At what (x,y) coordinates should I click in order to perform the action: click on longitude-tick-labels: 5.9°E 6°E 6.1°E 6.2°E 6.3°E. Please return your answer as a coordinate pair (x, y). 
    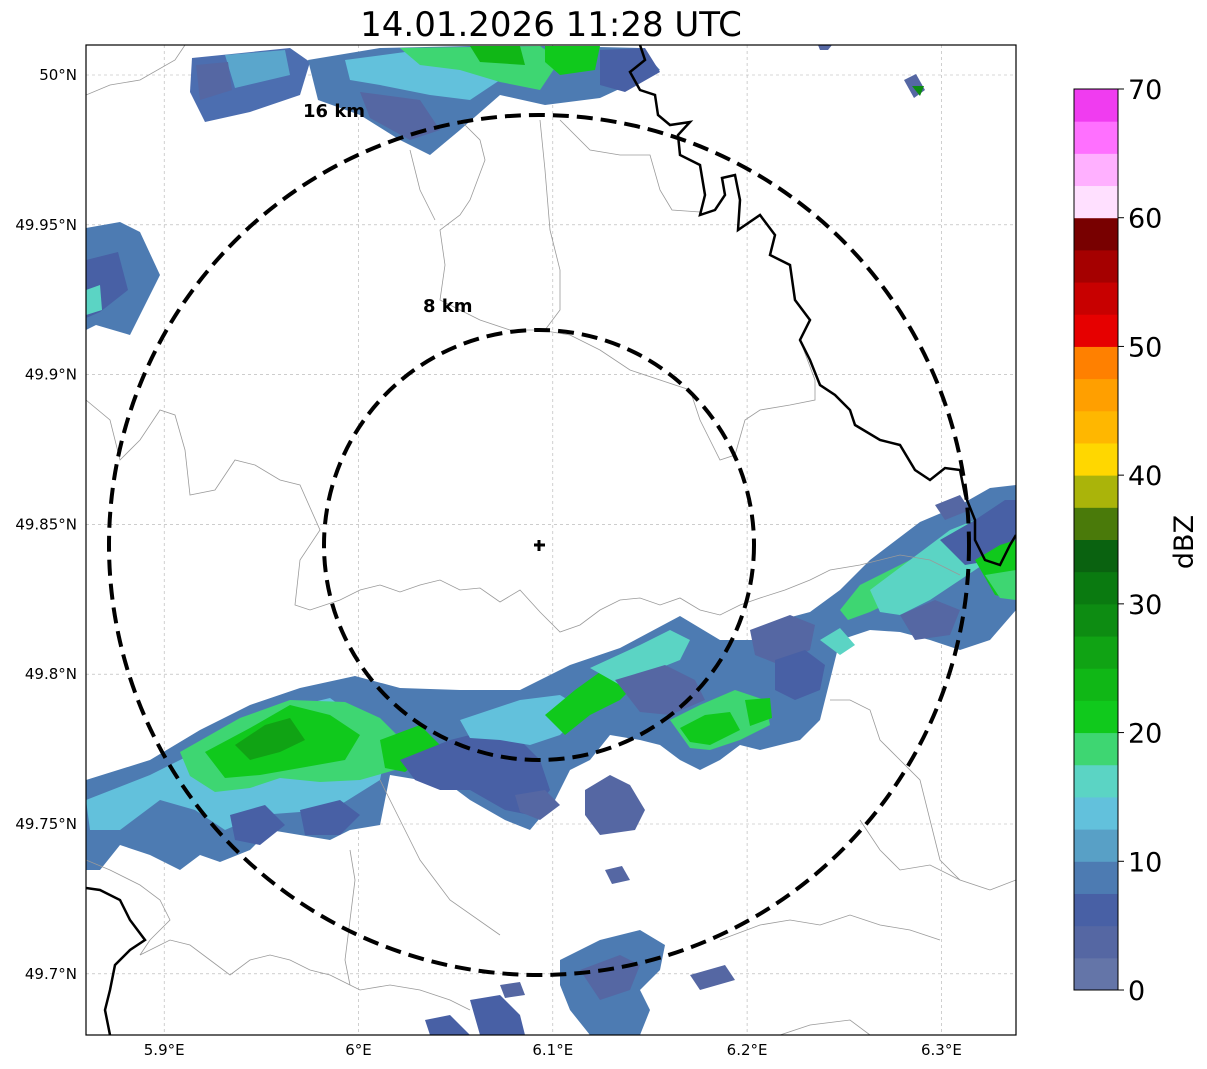
    Looking at the image, I should click on (553, 1050).